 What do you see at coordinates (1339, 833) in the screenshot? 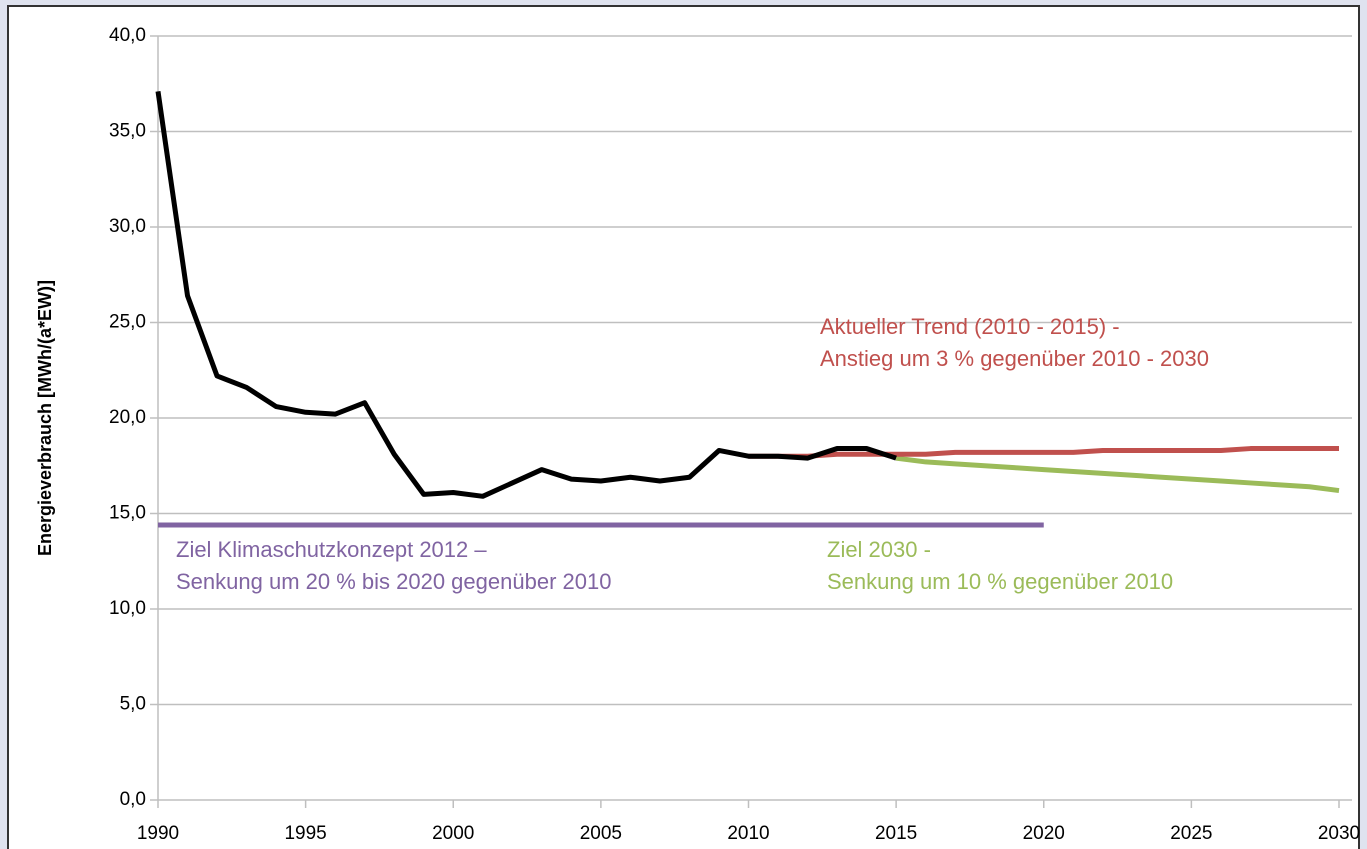
I see `x-tick-label: 2030` at bounding box center [1339, 833].